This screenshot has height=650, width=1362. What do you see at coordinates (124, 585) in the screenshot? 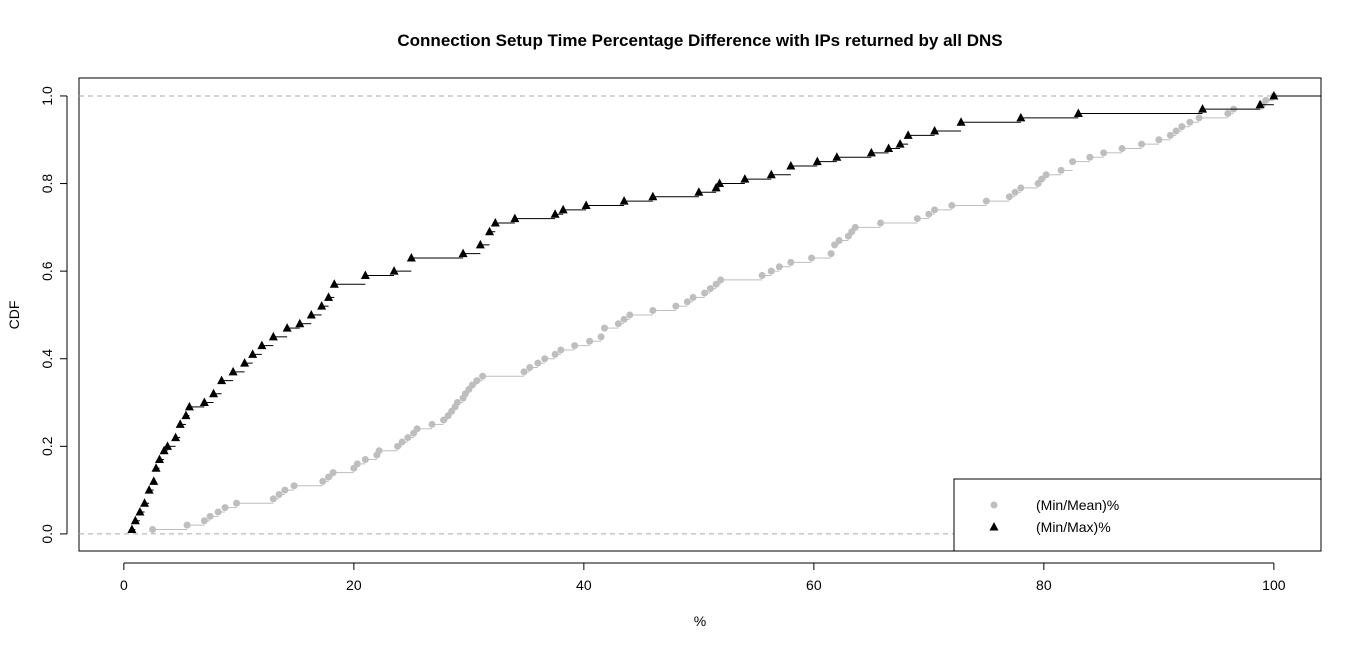
I see `x-tick-label: 0` at bounding box center [124, 585].